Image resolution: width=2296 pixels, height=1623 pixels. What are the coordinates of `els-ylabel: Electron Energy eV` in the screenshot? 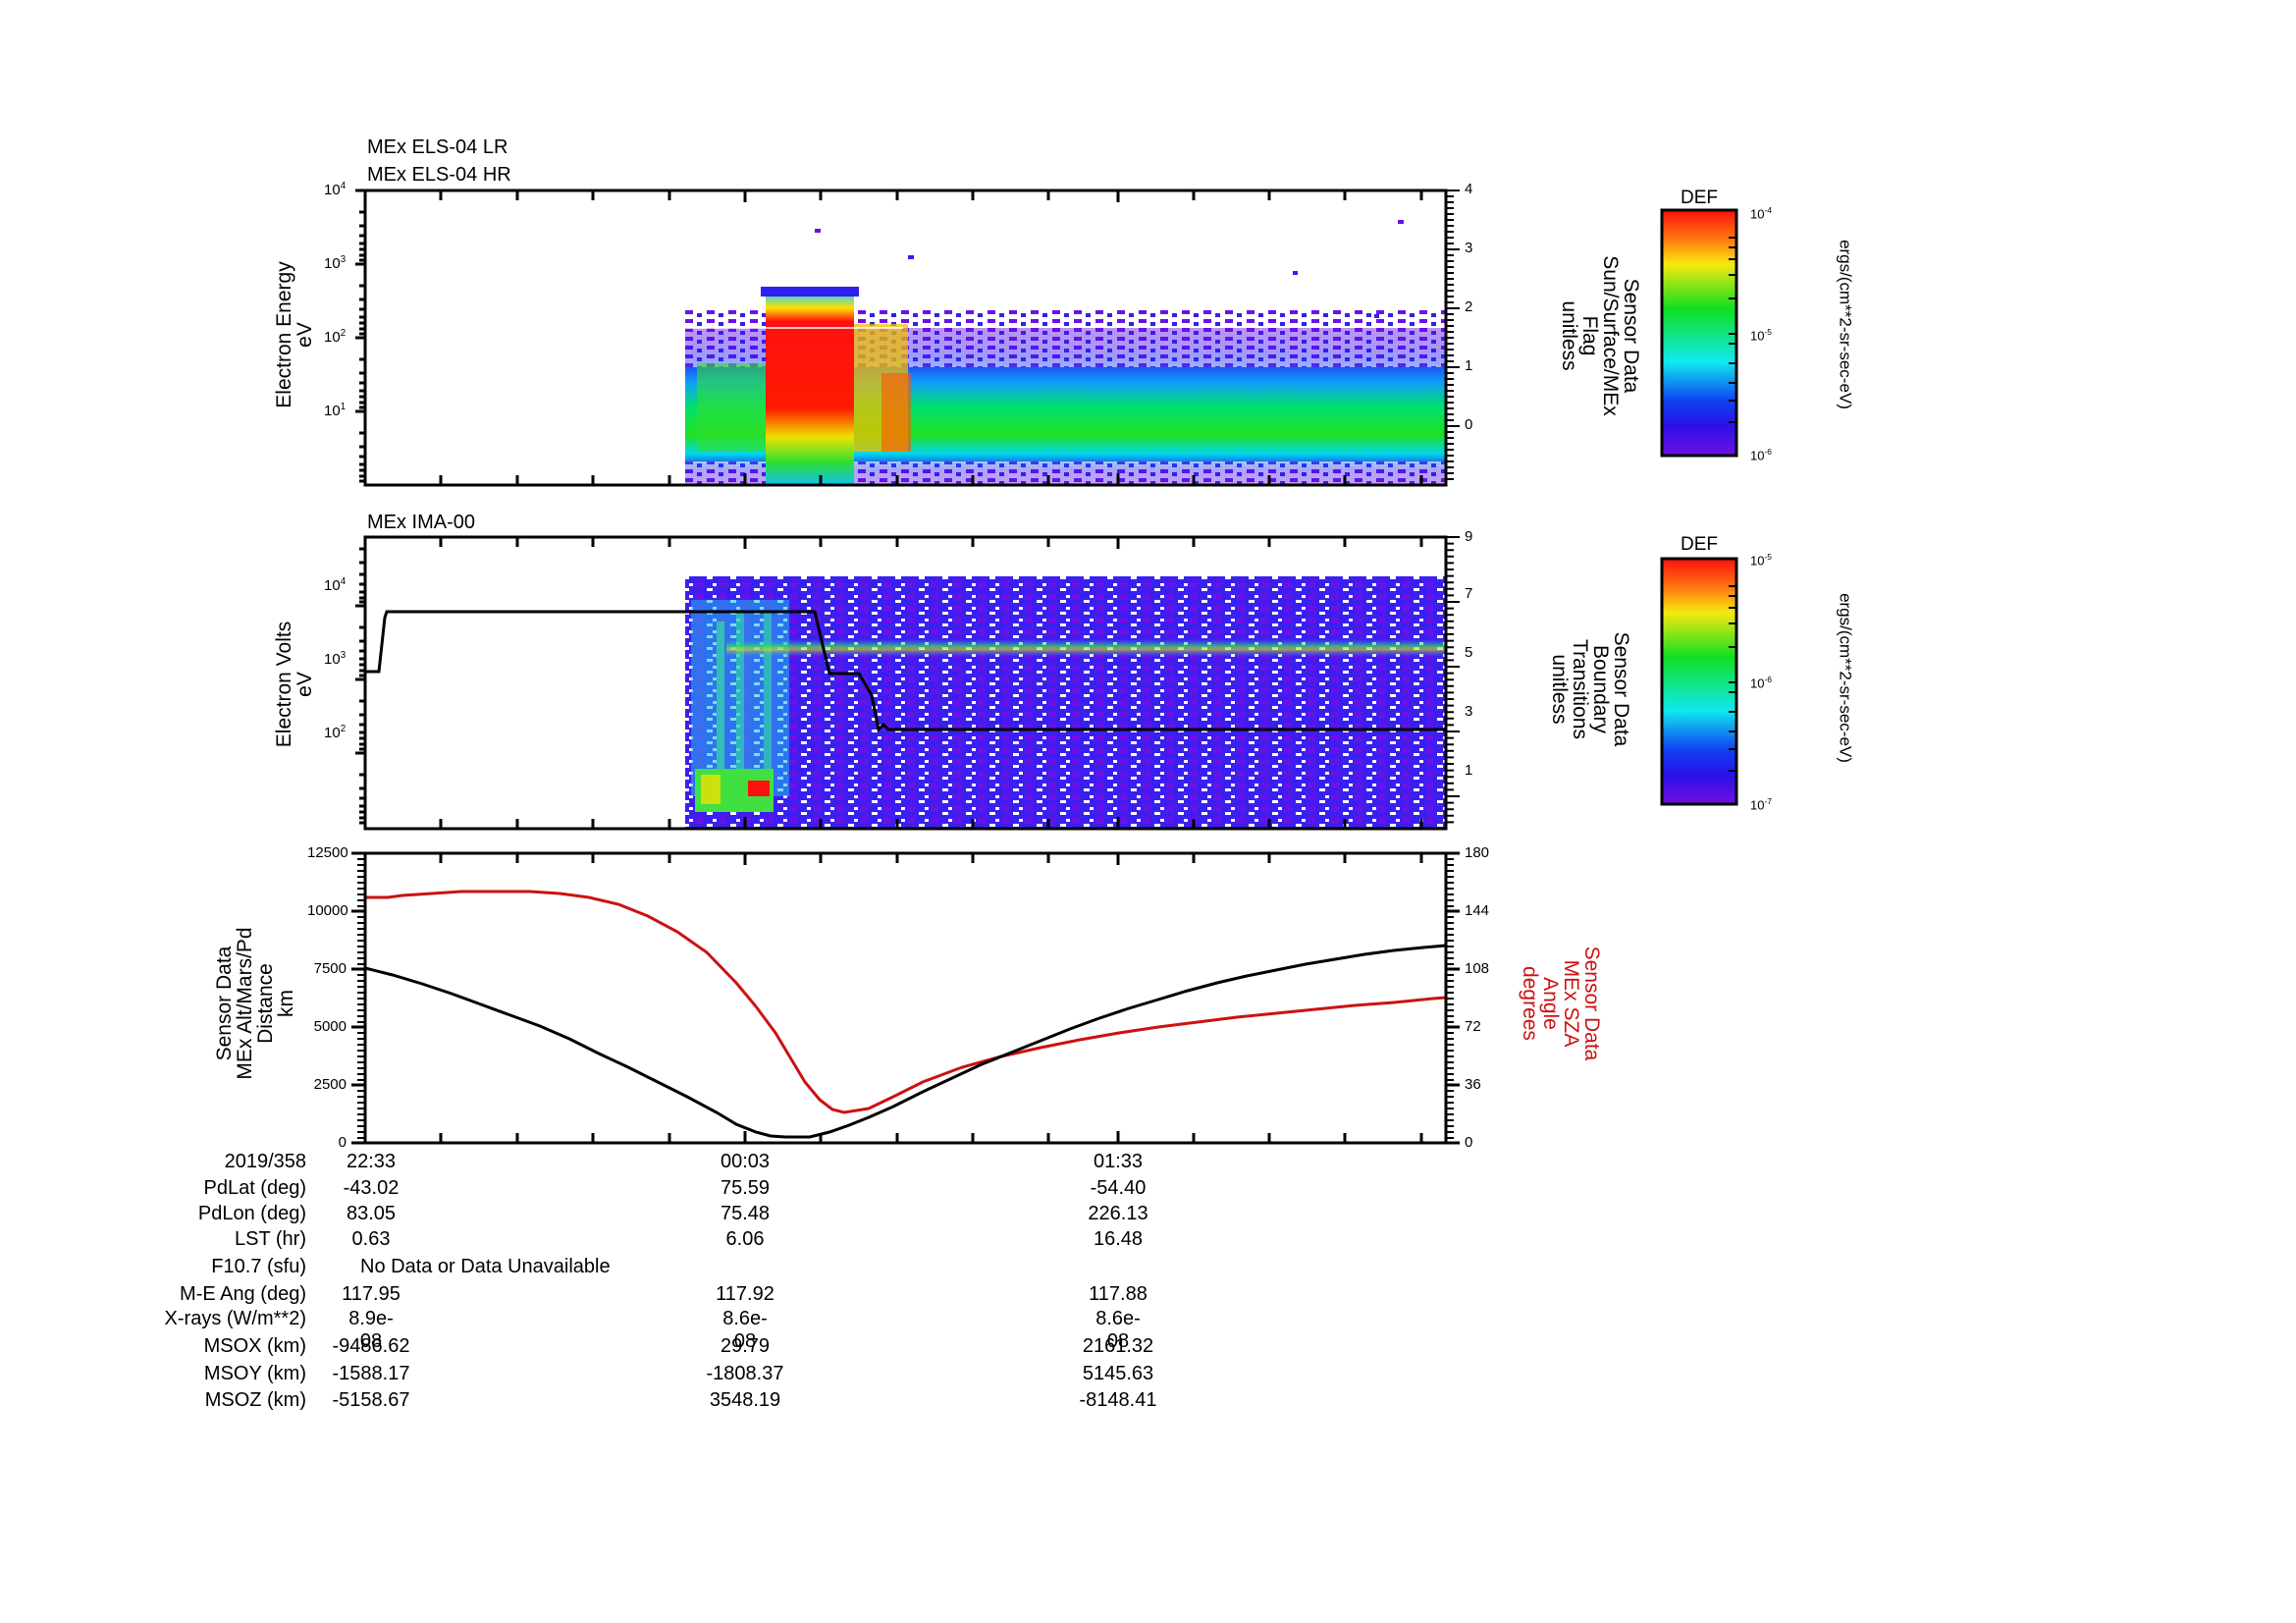 It's located at (295, 334).